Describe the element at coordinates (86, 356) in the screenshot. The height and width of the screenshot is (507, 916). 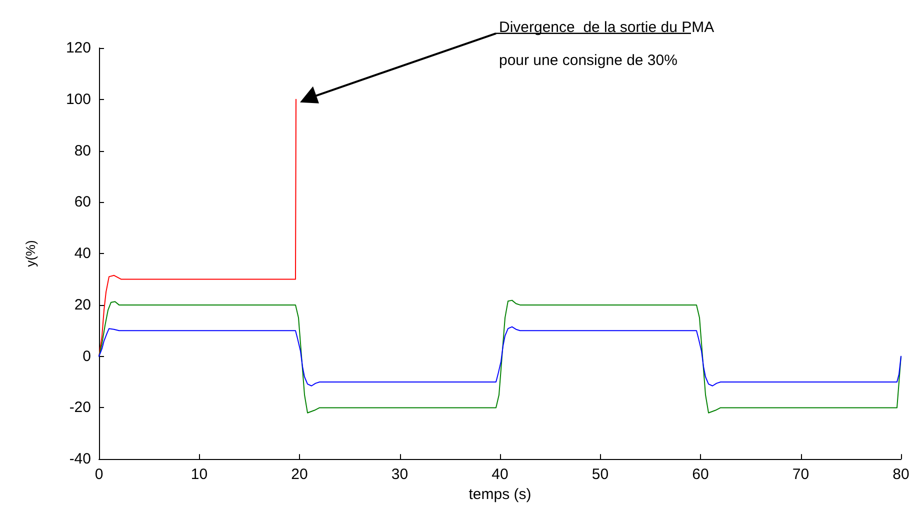
I see `y-tick-label: 0` at that location.